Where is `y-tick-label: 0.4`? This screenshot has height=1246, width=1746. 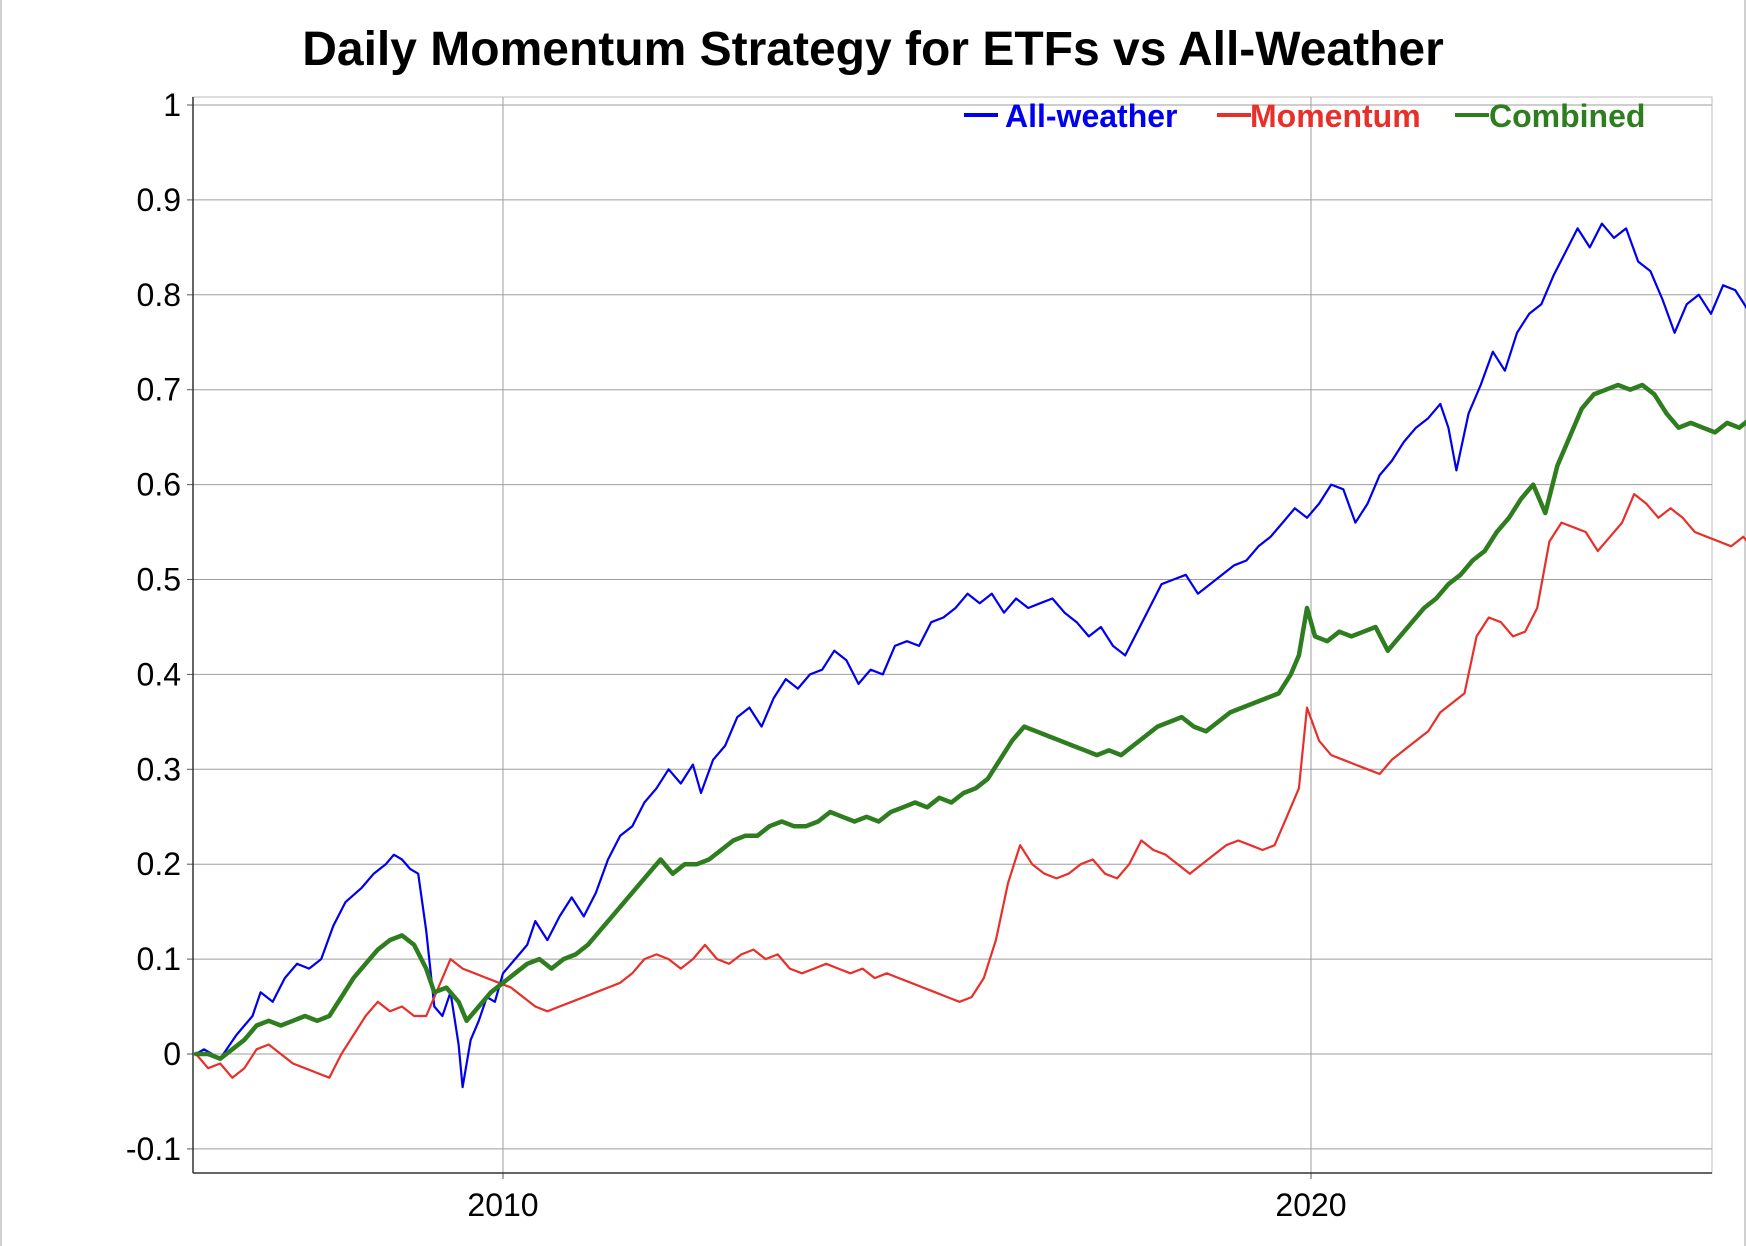 y-tick-label: 0.4 is located at coordinates (159, 674).